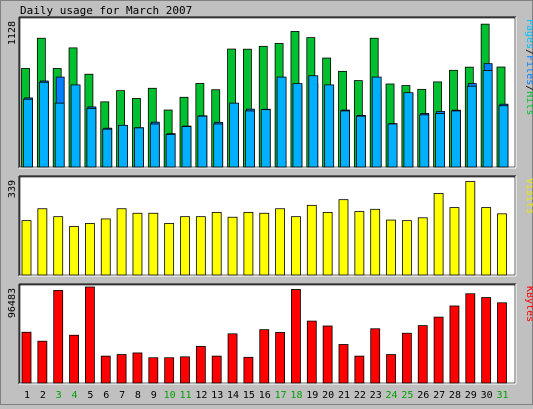  I want to click on legend-item: Pages, so click(528, 34).